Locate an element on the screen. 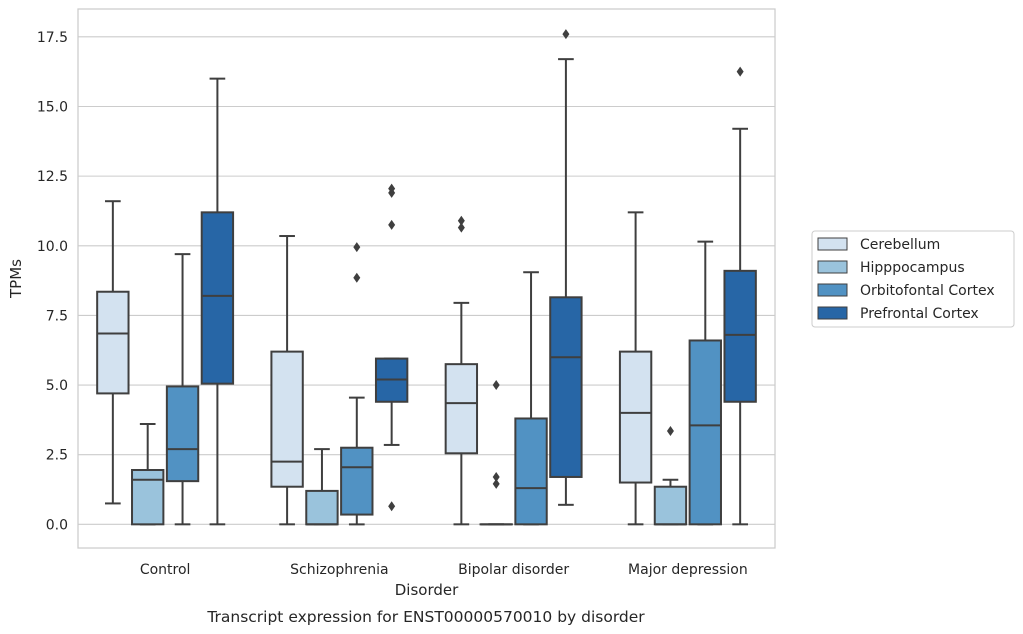 The height and width of the screenshot is (634, 1023). box-hipppocampus-control is located at coordinates (148, 474).